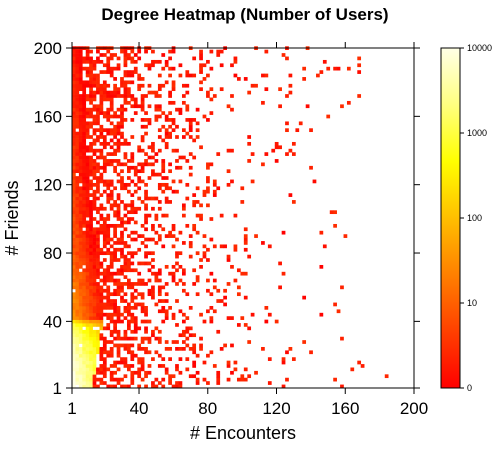 The image size is (500, 450). Describe the element at coordinates (57, 388) in the screenshot. I see `y-tick-label: 1` at that location.